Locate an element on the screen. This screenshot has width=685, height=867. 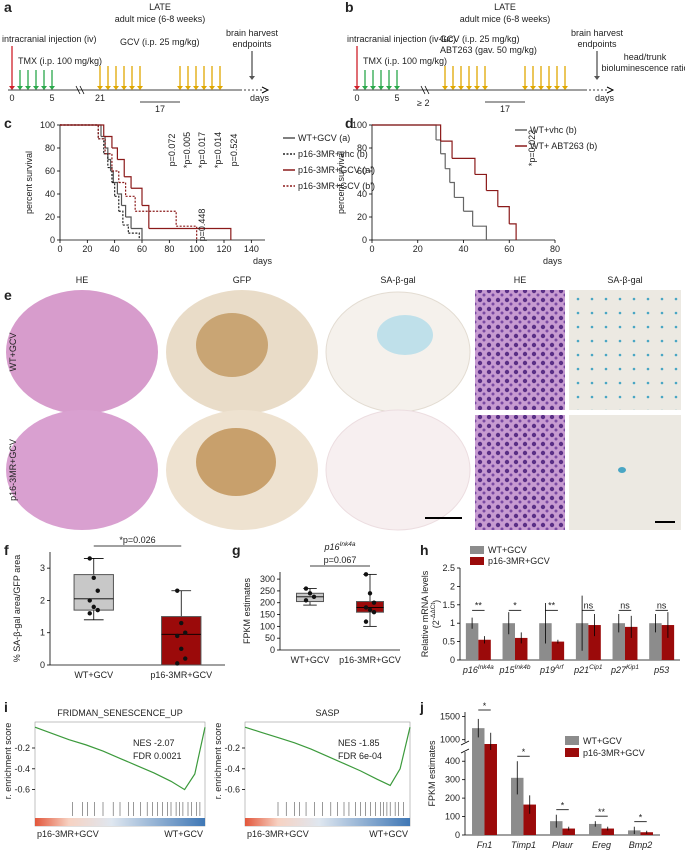
rank-bar is located at coordinates (327, 822).